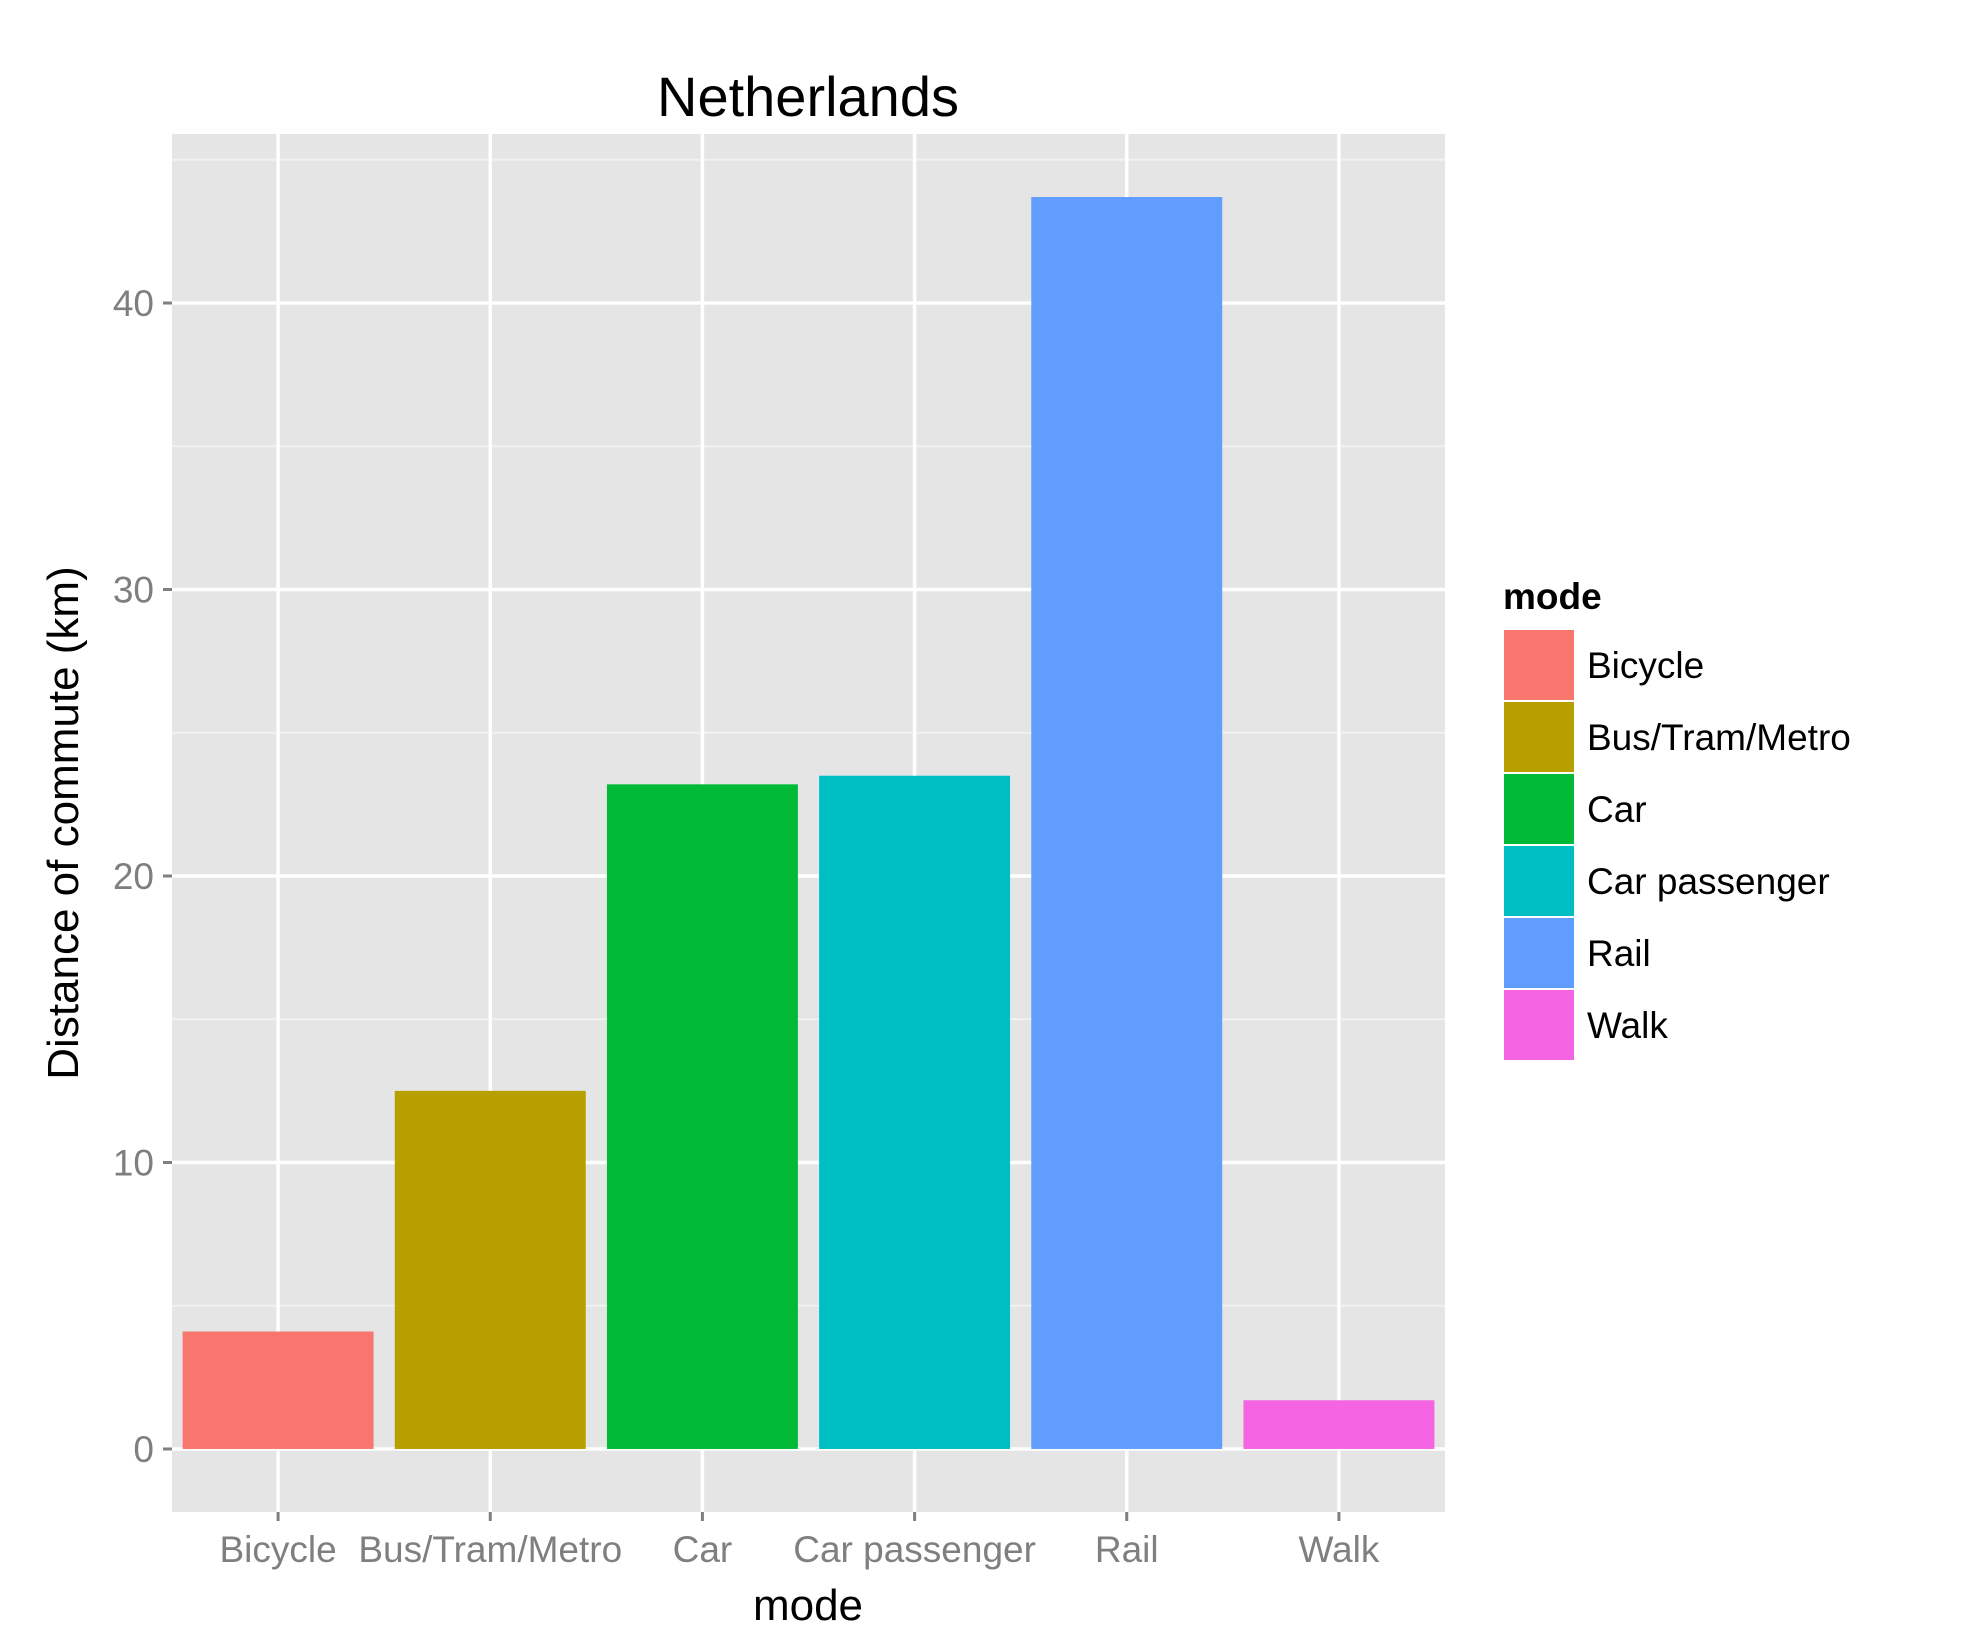  Describe the element at coordinates (1127, 1549) in the screenshot. I see `x-tick-label: Rail` at that location.